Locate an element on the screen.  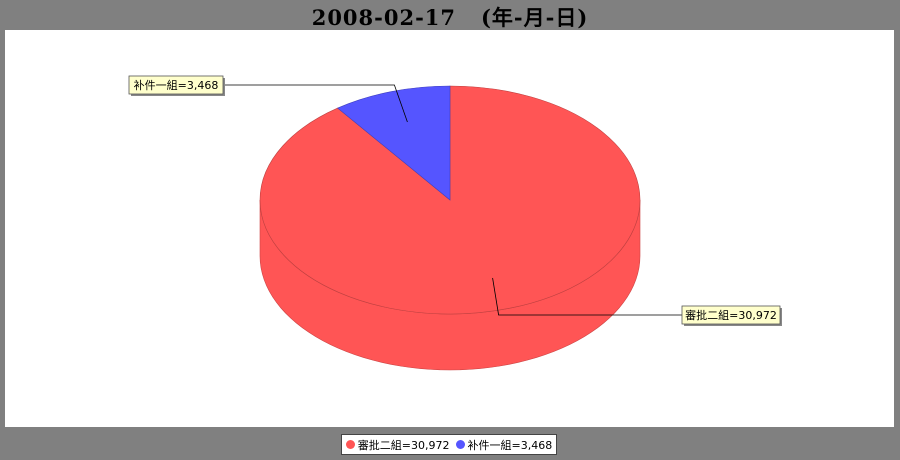
data-label-0: 審批二組=30,972 is located at coordinates (731, 315).